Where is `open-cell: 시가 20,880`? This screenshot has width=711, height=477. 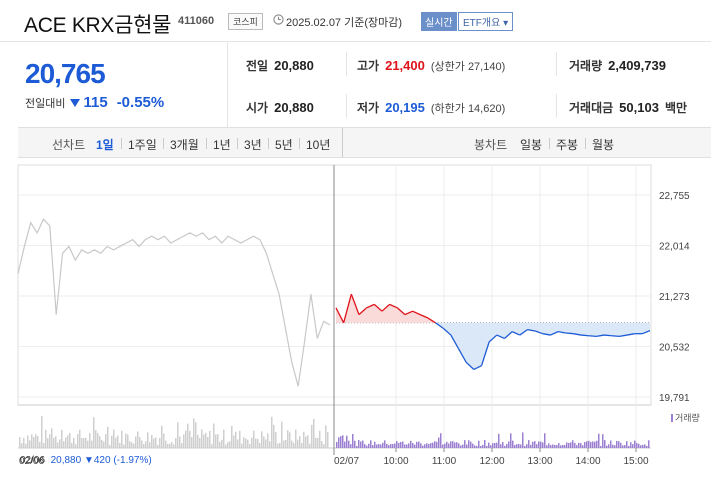
open-cell: 시가 20,880 is located at coordinates (280, 107).